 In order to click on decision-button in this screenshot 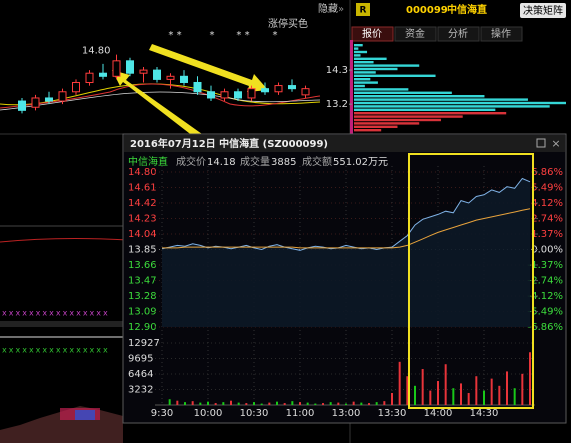, I will do `click(543, 10)`.